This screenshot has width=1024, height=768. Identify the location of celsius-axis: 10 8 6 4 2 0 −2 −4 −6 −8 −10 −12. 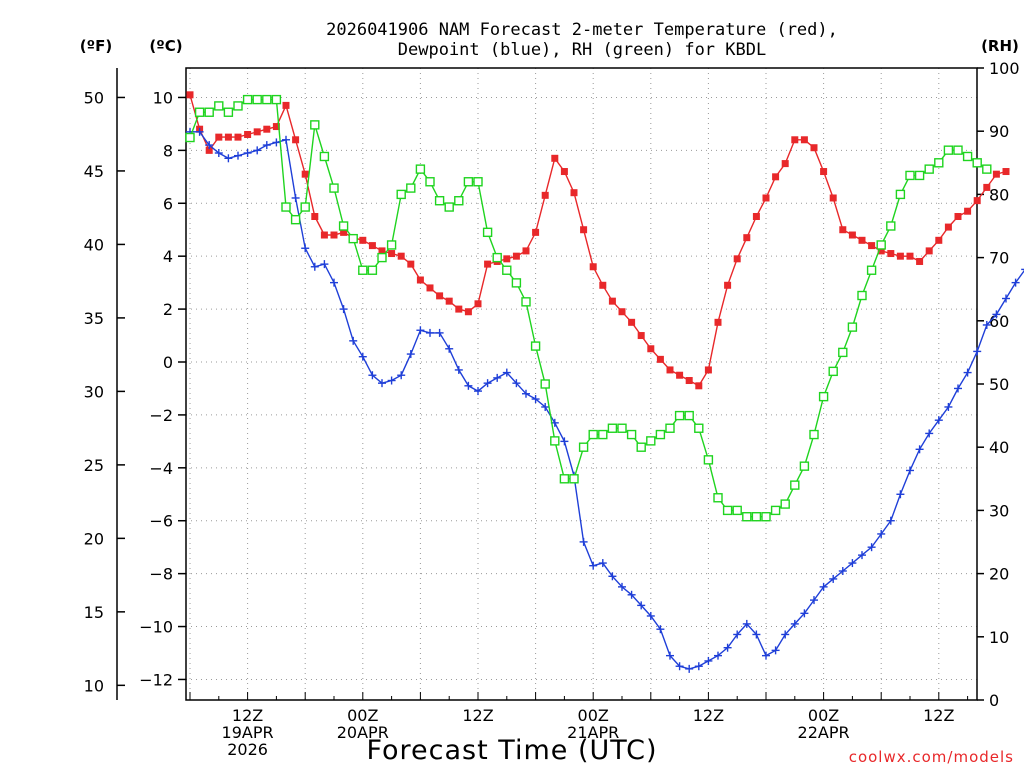
(162, 388).